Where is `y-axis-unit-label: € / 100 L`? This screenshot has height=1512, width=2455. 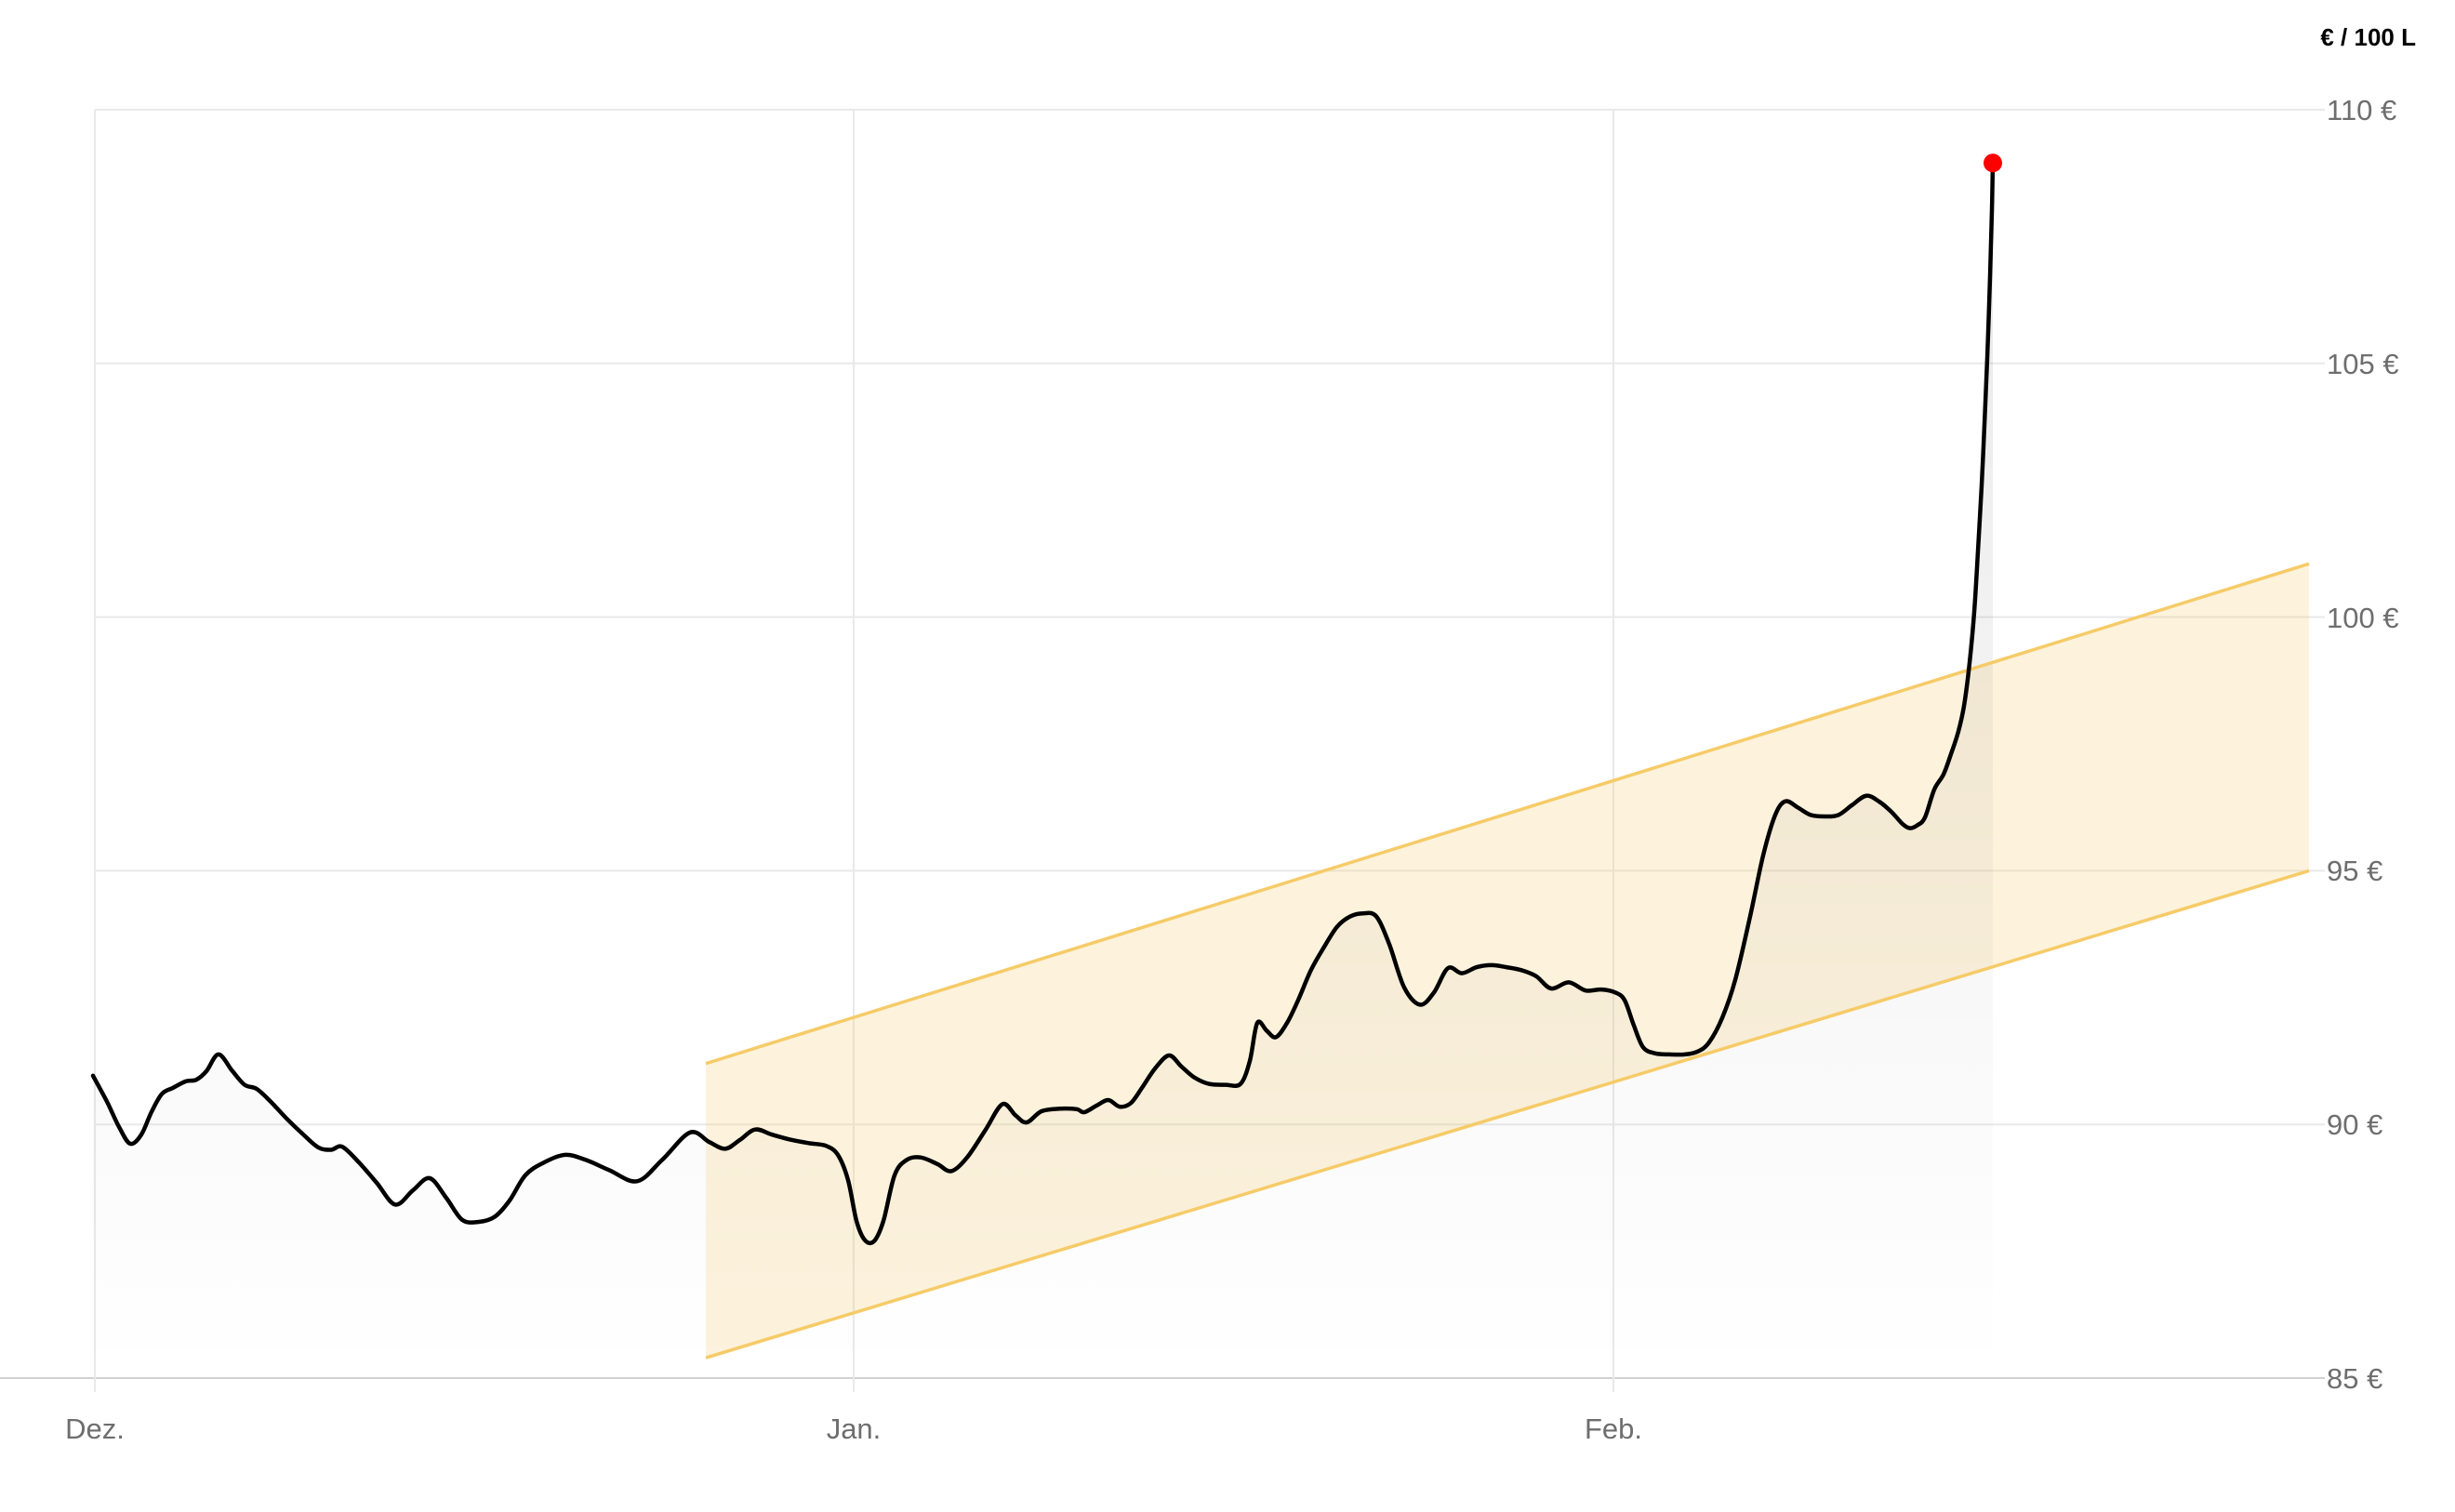
y-axis-unit-label: € / 100 L is located at coordinates (2368, 37).